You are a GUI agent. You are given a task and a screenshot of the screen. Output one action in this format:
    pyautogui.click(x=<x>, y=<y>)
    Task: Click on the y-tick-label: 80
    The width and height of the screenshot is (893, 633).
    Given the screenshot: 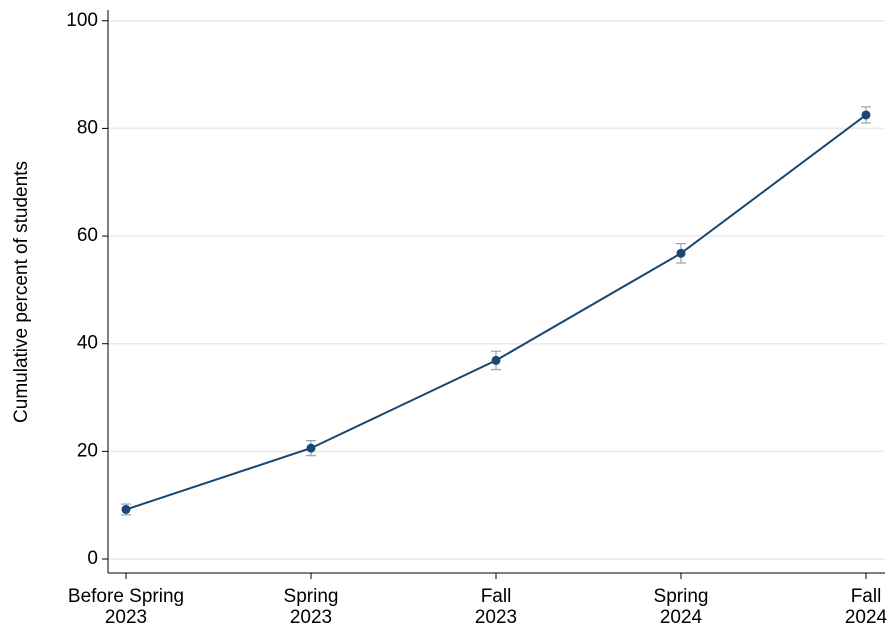 What is the action you would take?
    pyautogui.click(x=87, y=127)
    